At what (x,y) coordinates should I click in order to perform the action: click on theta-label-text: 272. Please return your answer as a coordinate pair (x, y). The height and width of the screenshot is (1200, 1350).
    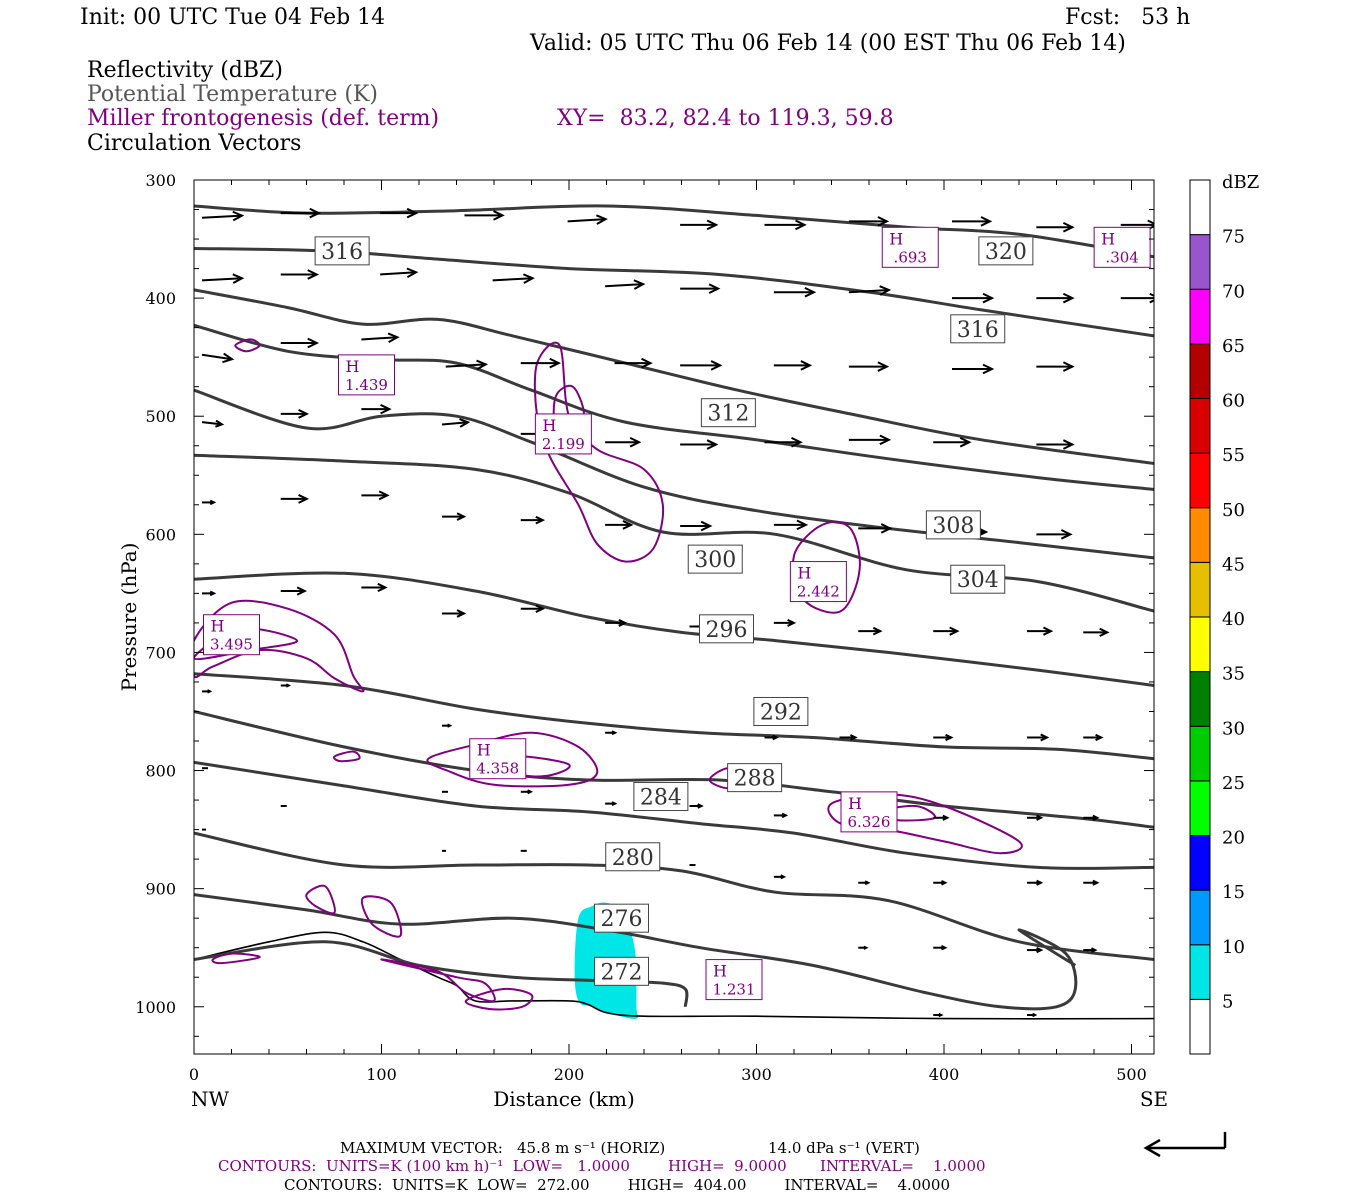
    Looking at the image, I should click on (622, 972).